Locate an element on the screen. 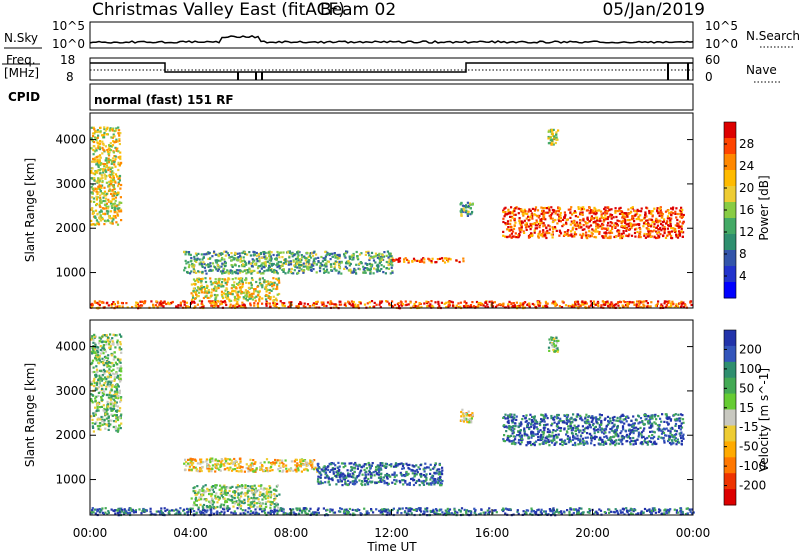 The height and width of the screenshot is (554, 800). nsearch-tick-bottom: 10^0 is located at coordinates (721, 44).